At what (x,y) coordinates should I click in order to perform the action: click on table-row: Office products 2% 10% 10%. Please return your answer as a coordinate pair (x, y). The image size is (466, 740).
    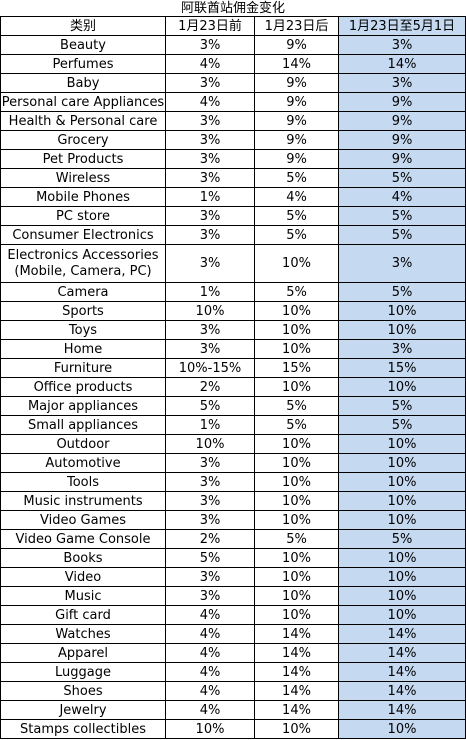
    Looking at the image, I should click on (233, 387).